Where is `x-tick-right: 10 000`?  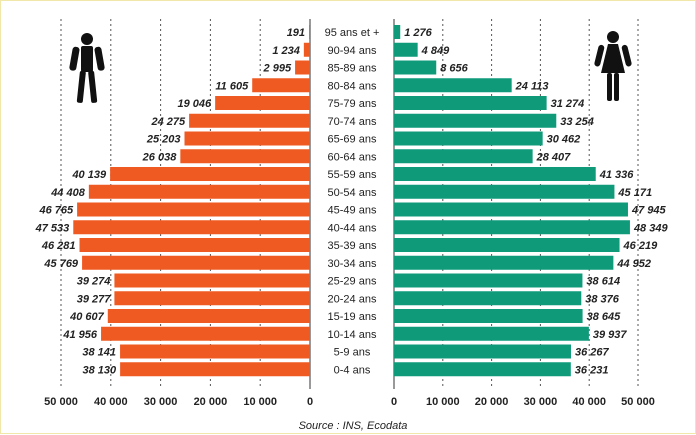
x-tick-right: 10 000 is located at coordinates (443, 402).